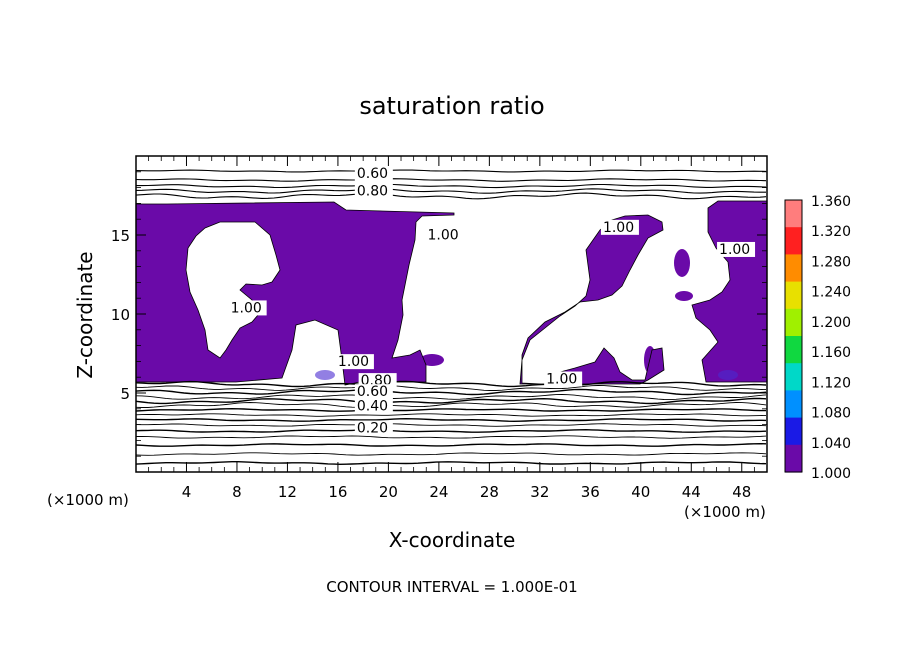 This screenshot has height=654, width=904. I want to click on contour-label-8: 1.00, so click(561, 380).